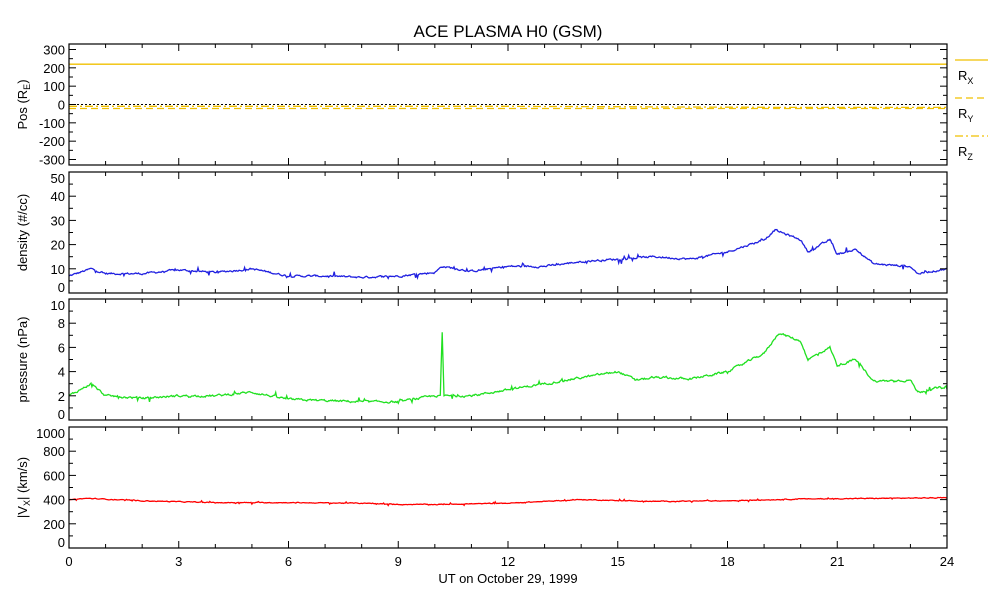 Image resolution: width=993 pixels, height=600 pixels. I want to click on y-tick-label: 400, so click(54, 500).